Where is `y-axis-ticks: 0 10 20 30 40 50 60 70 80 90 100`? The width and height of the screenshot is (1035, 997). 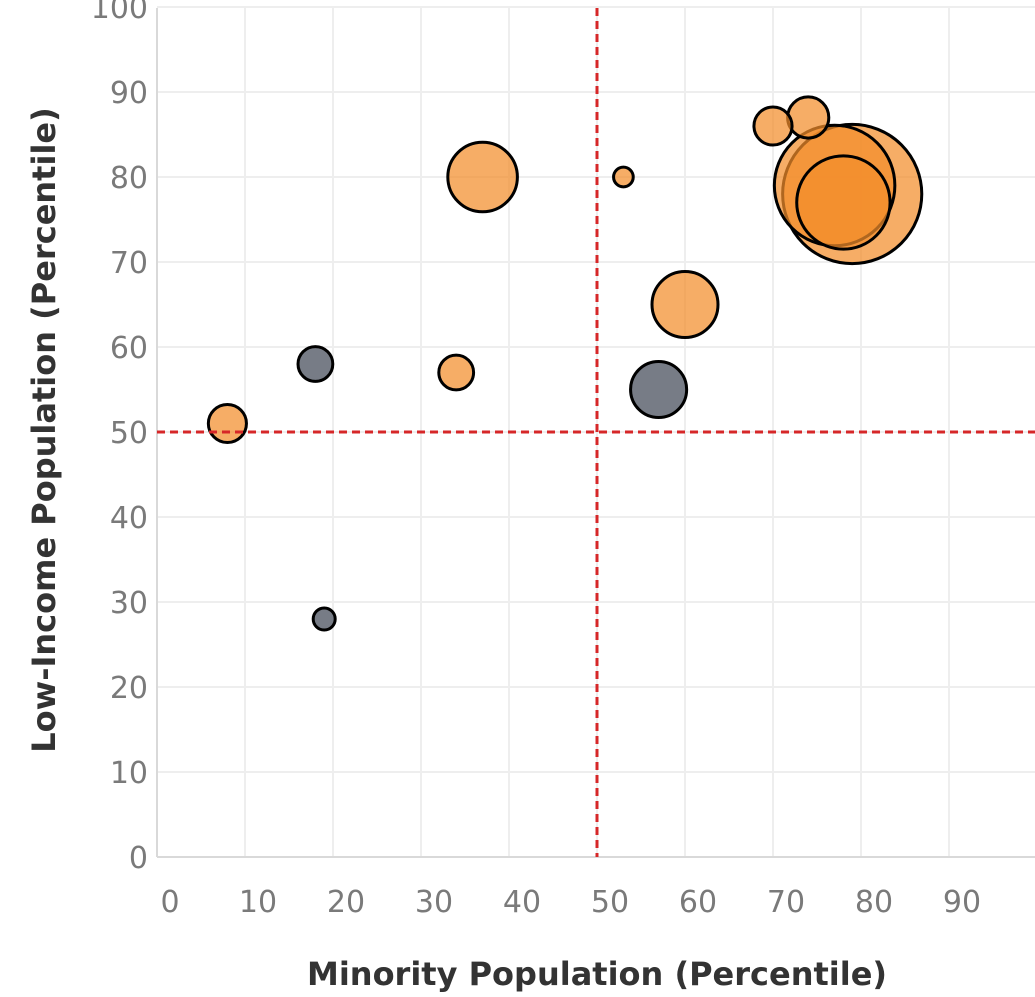 y-axis-ticks: 0 10 20 30 40 50 60 70 80 90 100 is located at coordinates (119, 438).